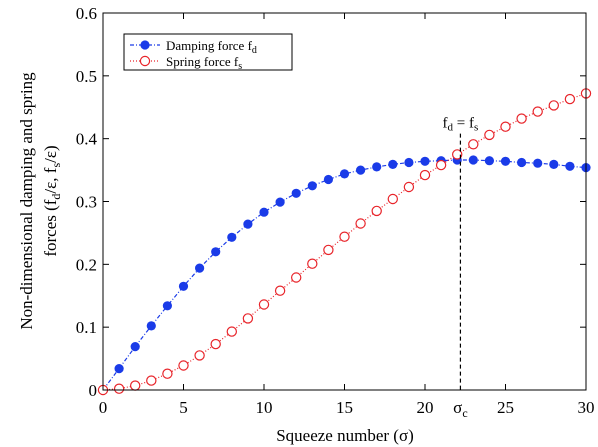  What do you see at coordinates (103, 407) in the screenshot?
I see `x-tick-label: 0` at bounding box center [103, 407].